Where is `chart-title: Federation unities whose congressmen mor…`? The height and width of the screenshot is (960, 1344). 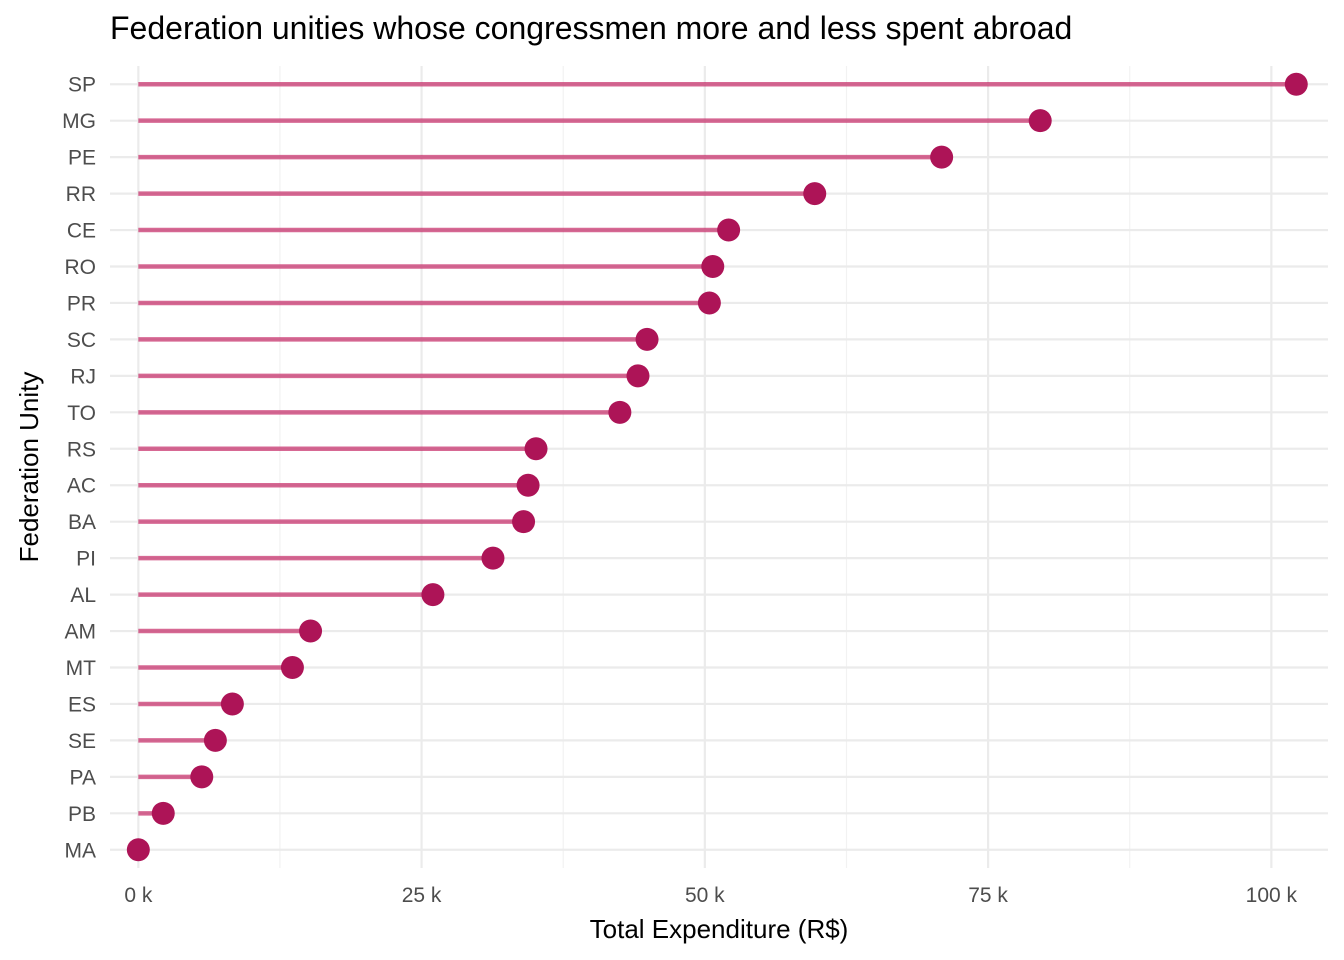 chart-title: Federation unities whose congressmen mor… is located at coordinates (591, 28).